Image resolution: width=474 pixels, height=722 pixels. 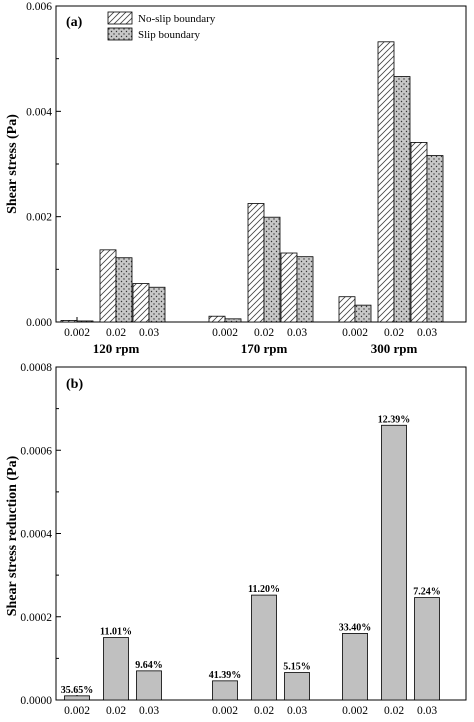 What do you see at coordinates (74, 384) in the screenshot?
I see `panel-b-label: (b)` at bounding box center [74, 384].